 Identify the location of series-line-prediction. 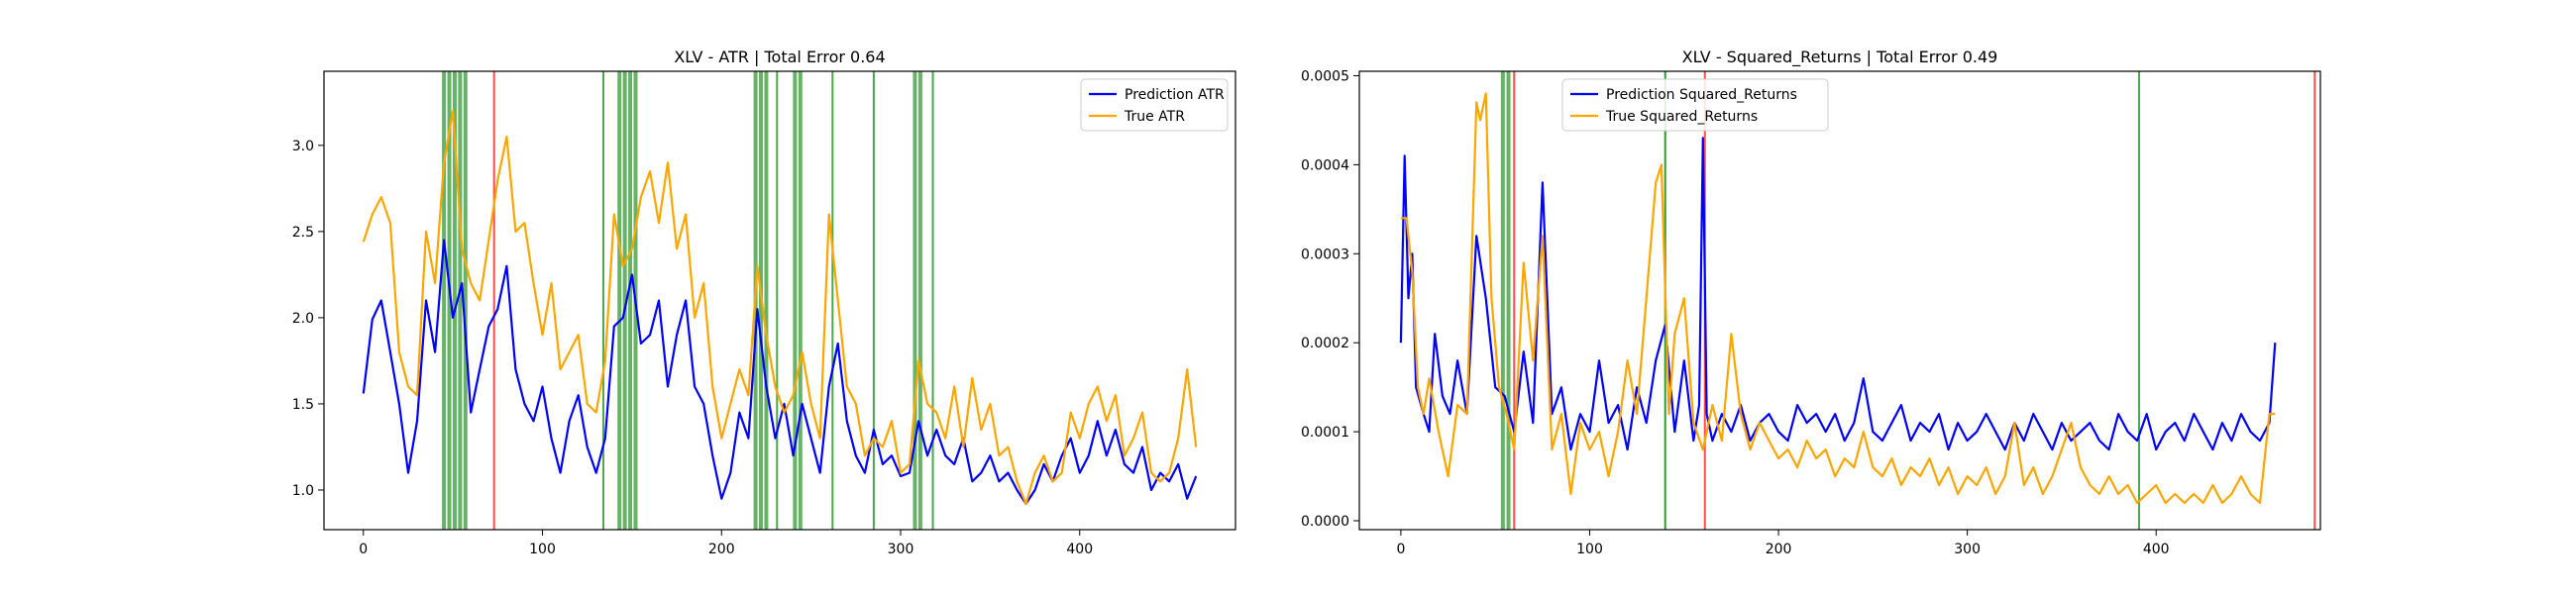
(780, 372).